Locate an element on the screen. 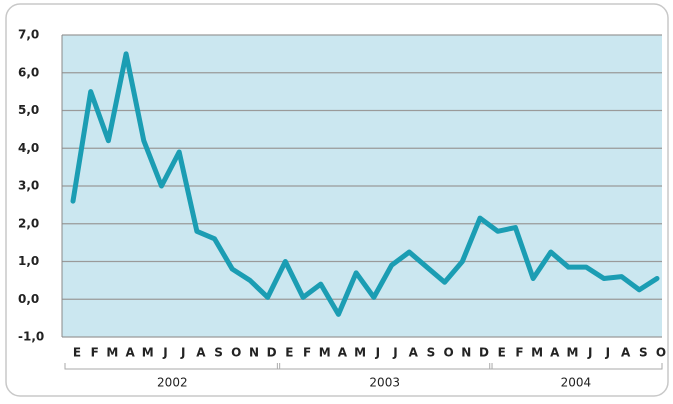 Image resolution: width=673 pixels, height=404 pixels. group-label: 2003 is located at coordinates (384, 383).